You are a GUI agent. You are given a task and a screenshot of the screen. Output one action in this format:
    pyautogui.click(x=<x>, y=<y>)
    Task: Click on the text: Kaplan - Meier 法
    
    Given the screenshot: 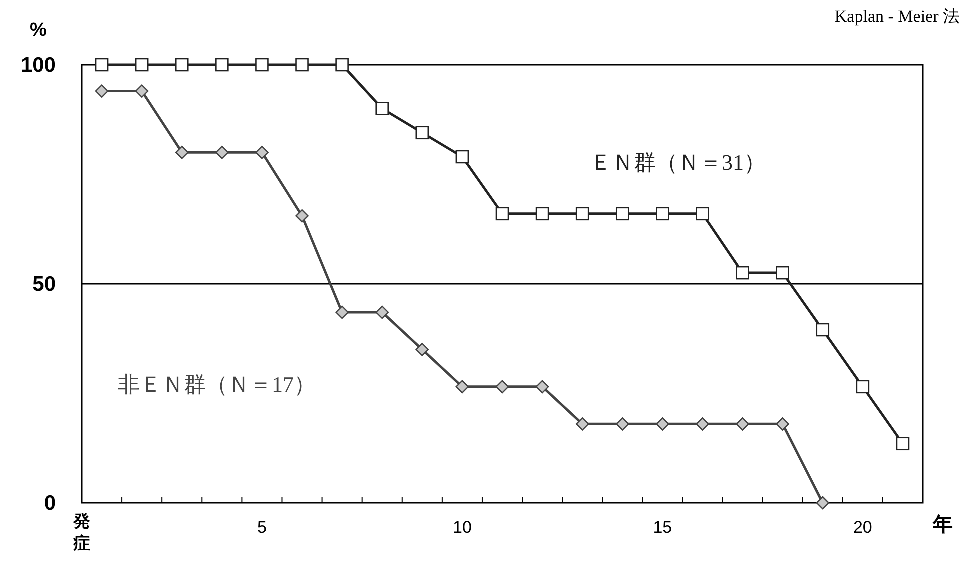 What is the action you would take?
    pyautogui.click(x=897, y=16)
    